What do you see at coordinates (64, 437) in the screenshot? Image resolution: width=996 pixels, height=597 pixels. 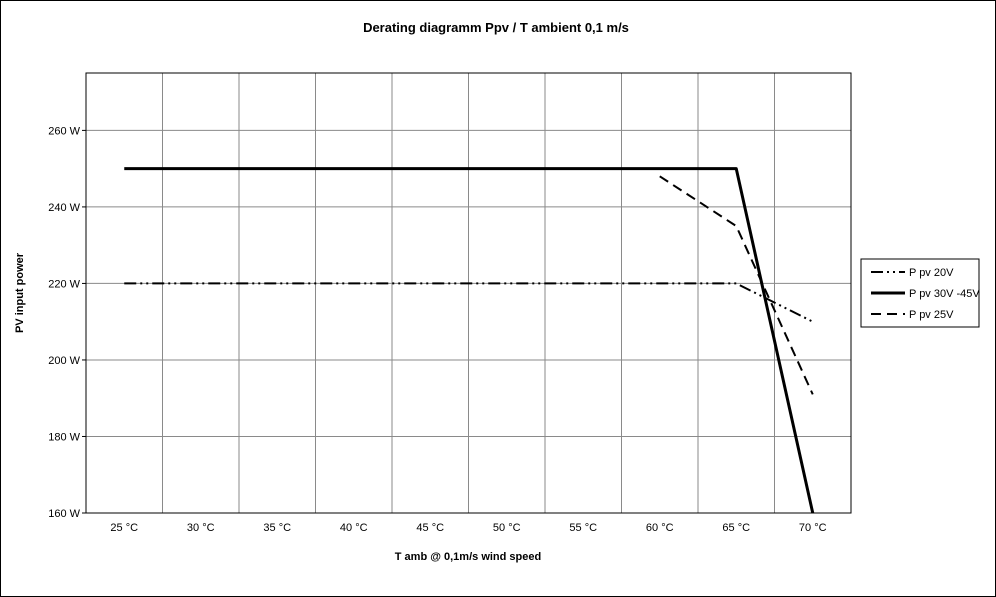 I see `y-tick-label: 180 W` at bounding box center [64, 437].